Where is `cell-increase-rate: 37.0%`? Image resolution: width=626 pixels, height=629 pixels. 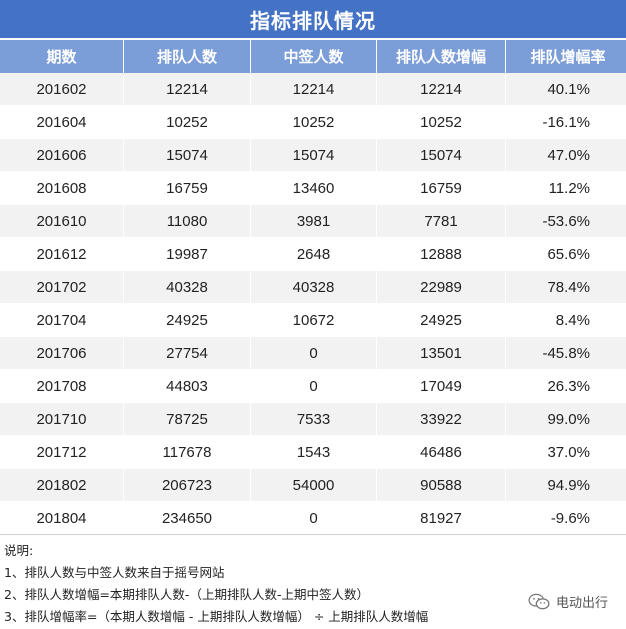
cell-increase-rate: 37.0% is located at coordinates (565, 452).